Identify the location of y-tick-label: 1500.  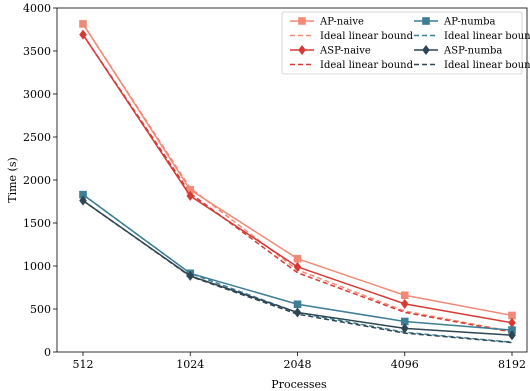
(37, 223).